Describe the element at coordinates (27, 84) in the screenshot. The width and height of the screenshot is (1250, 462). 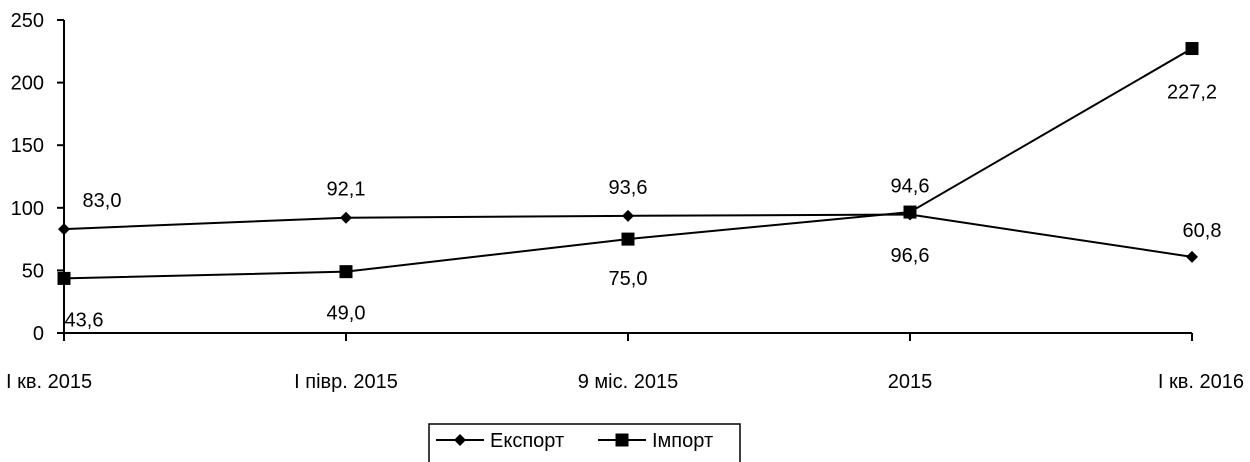
I see `y-tick-label: 200` at that location.